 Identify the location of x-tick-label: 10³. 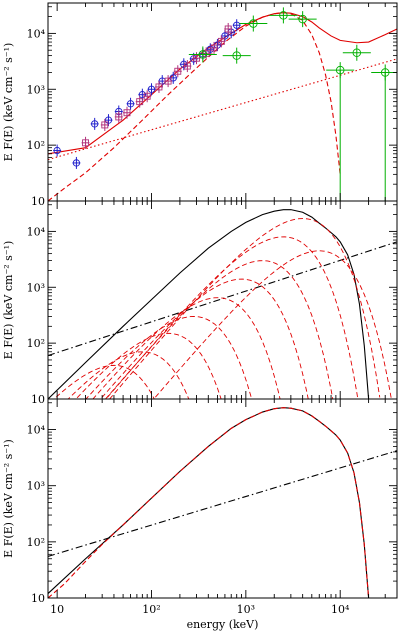
(246, 609).